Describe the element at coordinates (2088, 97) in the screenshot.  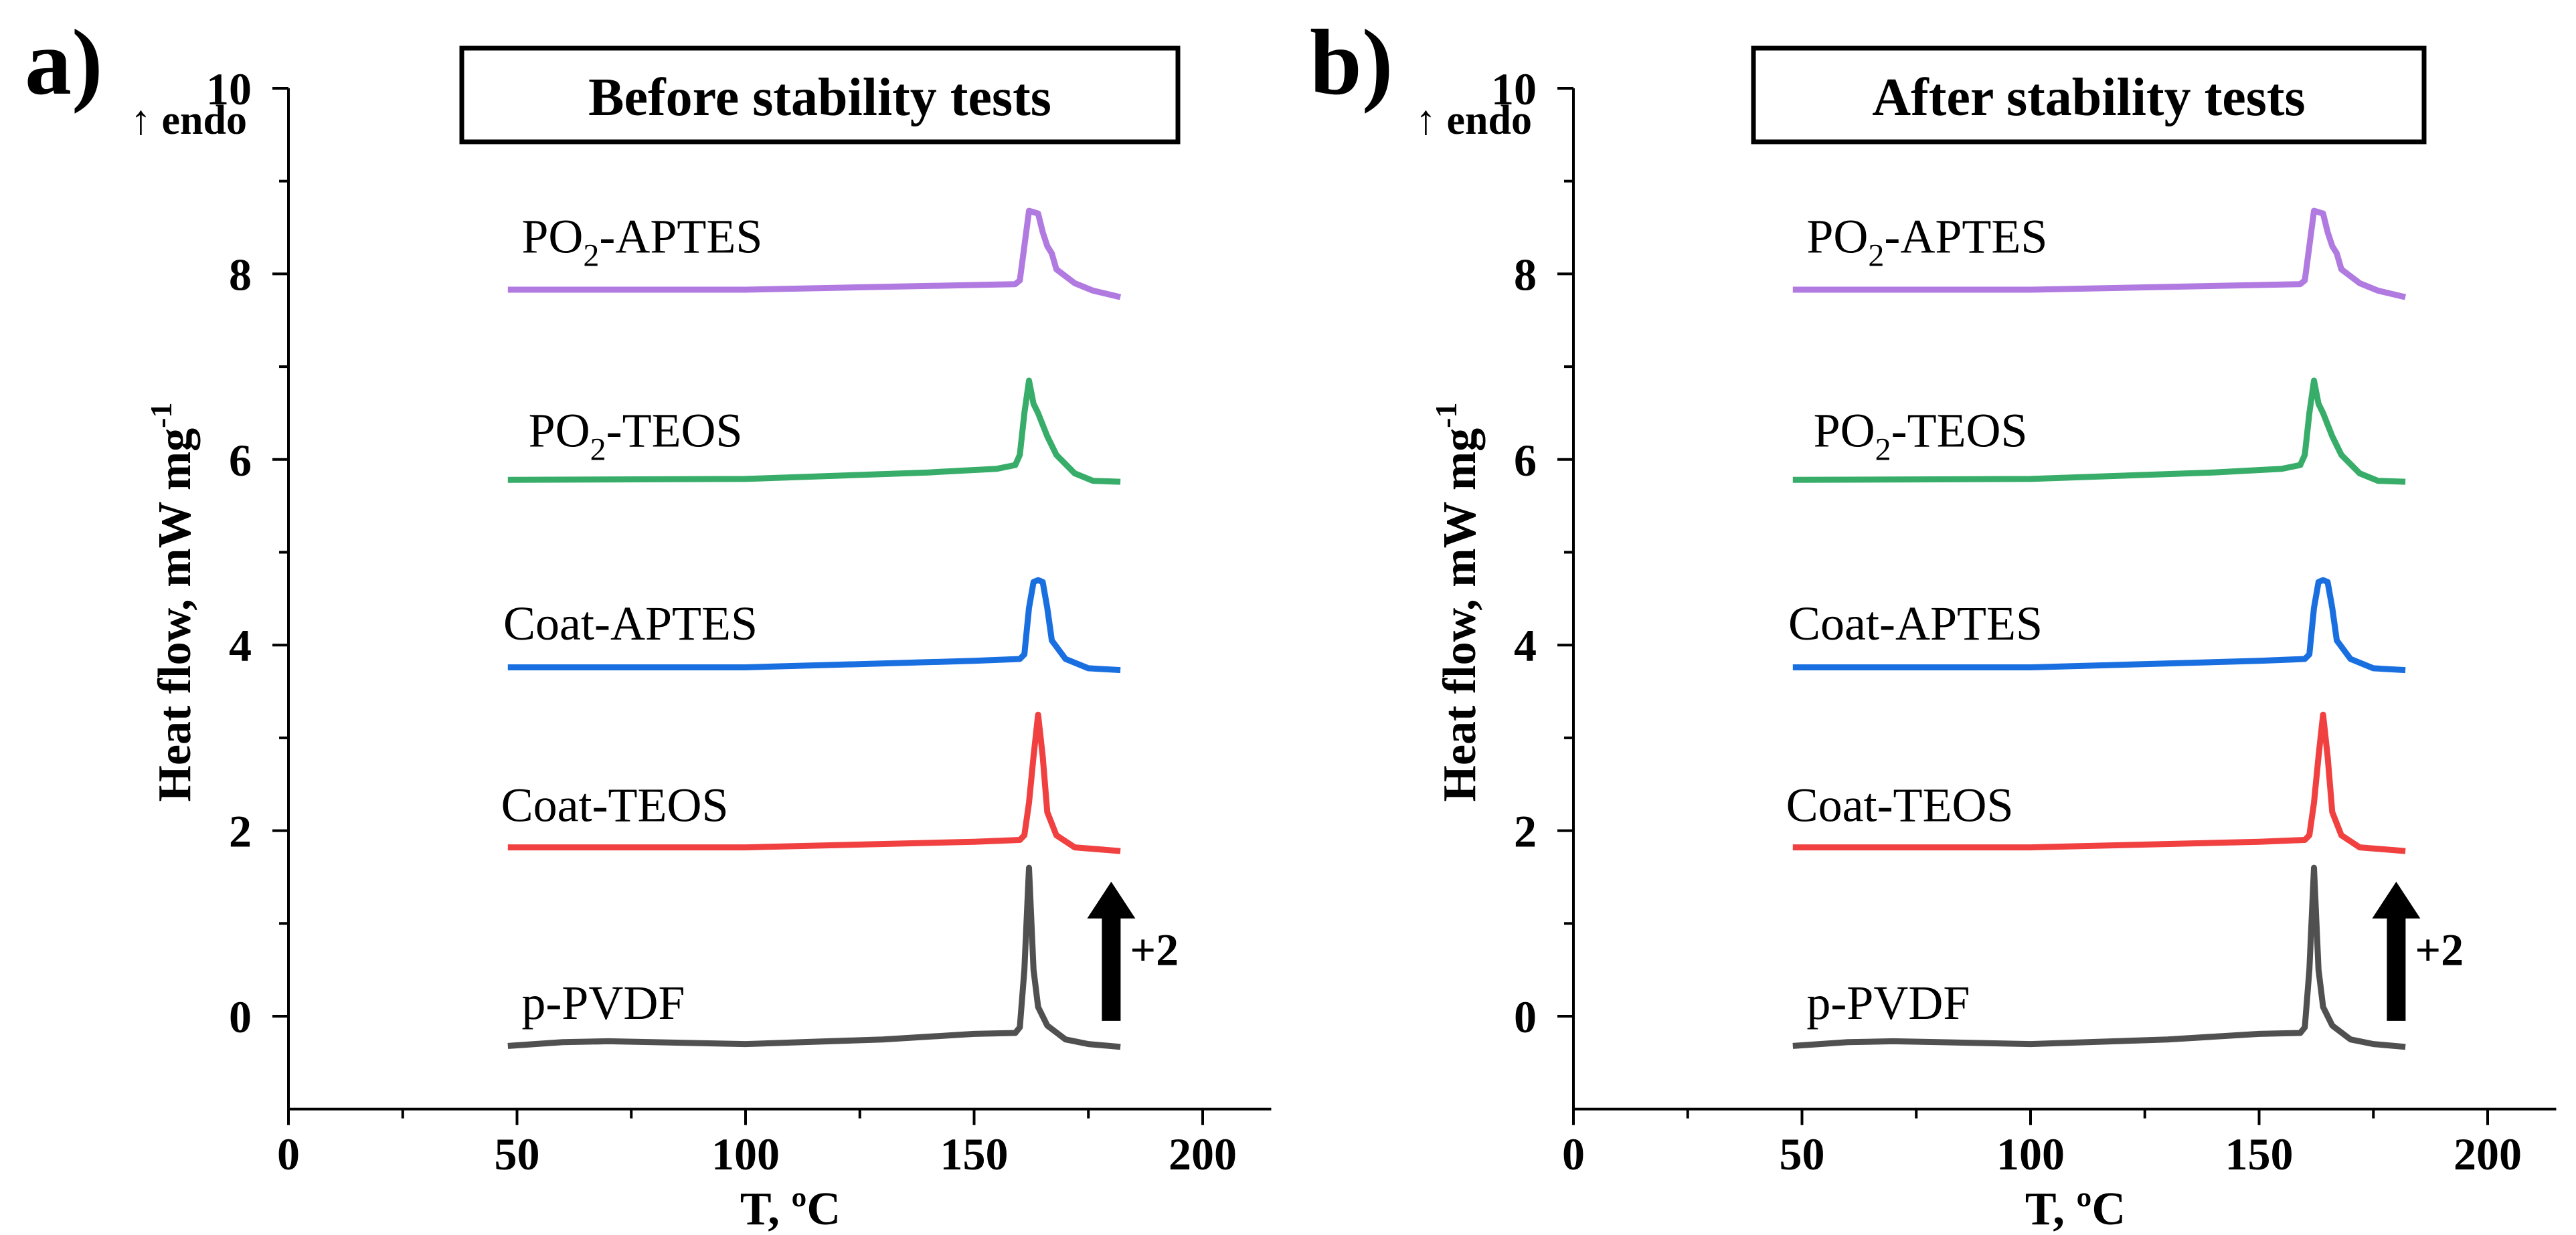
I see `chart-title: After stability tests` at that location.